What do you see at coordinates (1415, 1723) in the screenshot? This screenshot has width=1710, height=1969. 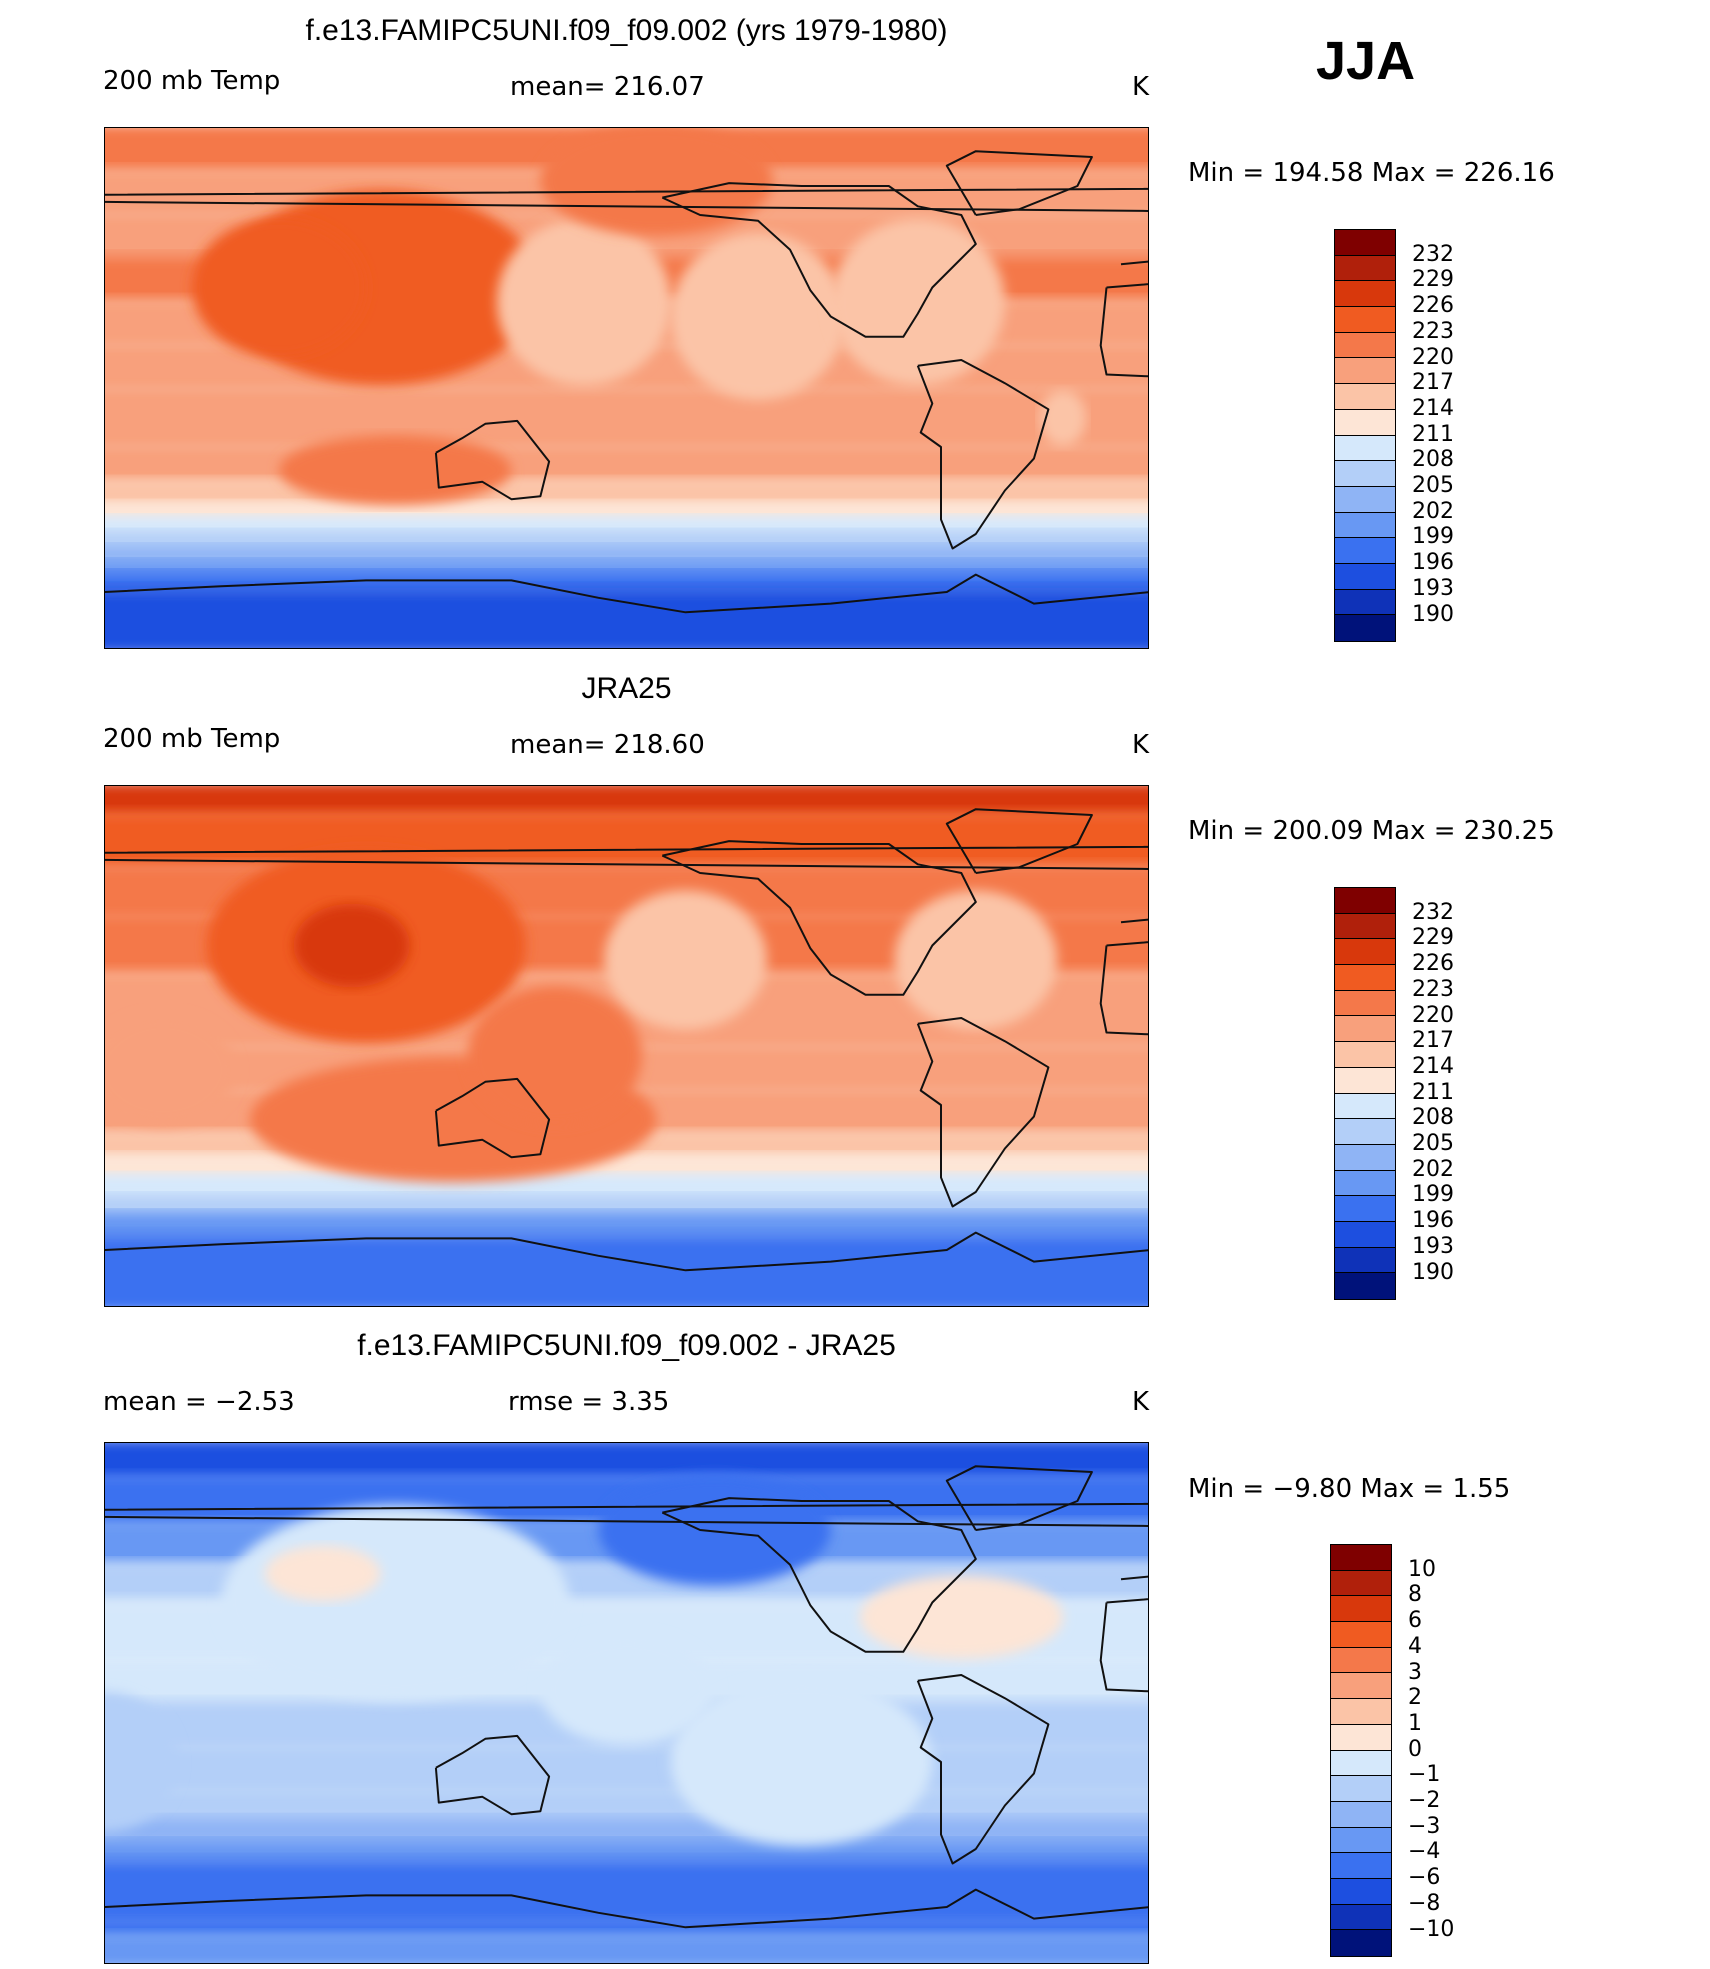 I see `colorbar-label: 1` at bounding box center [1415, 1723].